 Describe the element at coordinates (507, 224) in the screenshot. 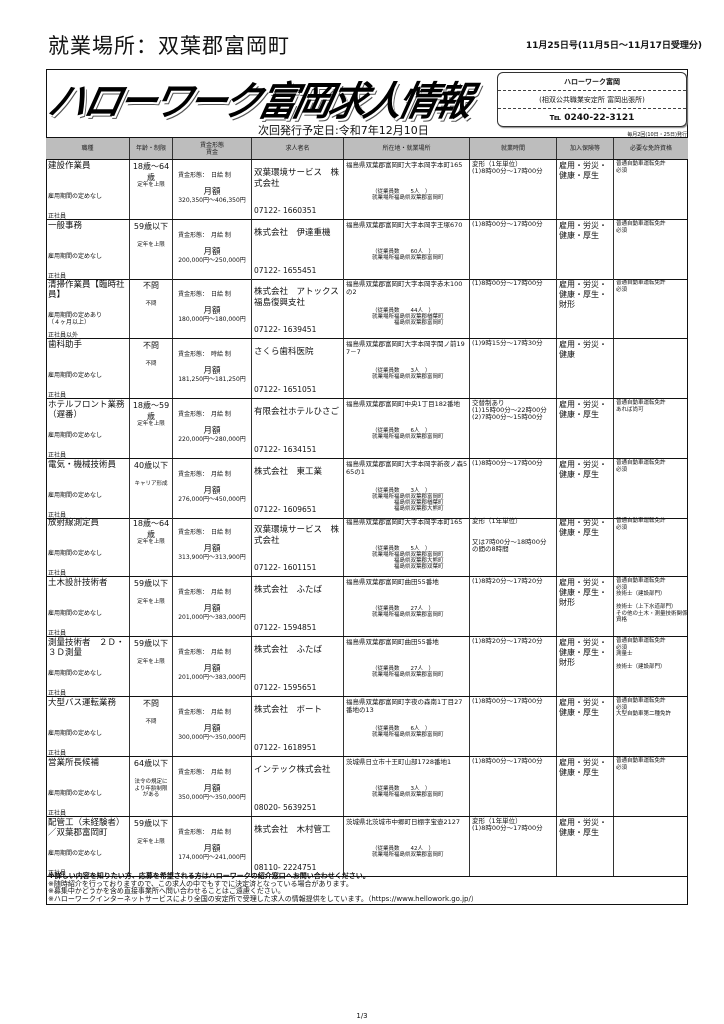

I see `hours-line: (1)8時00分～17時00分` at that location.